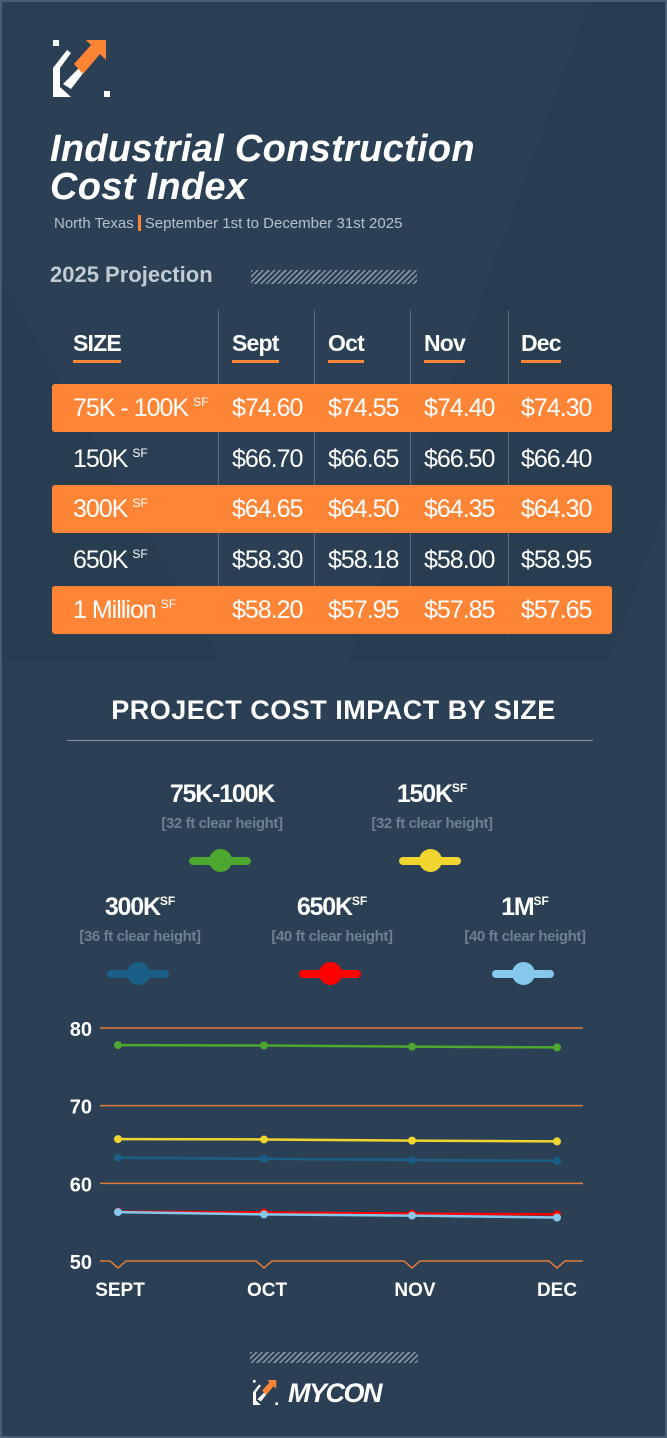 The image size is (667, 1438). What do you see at coordinates (459, 559) in the screenshot?
I see `price-cell: $58.00` at bounding box center [459, 559].